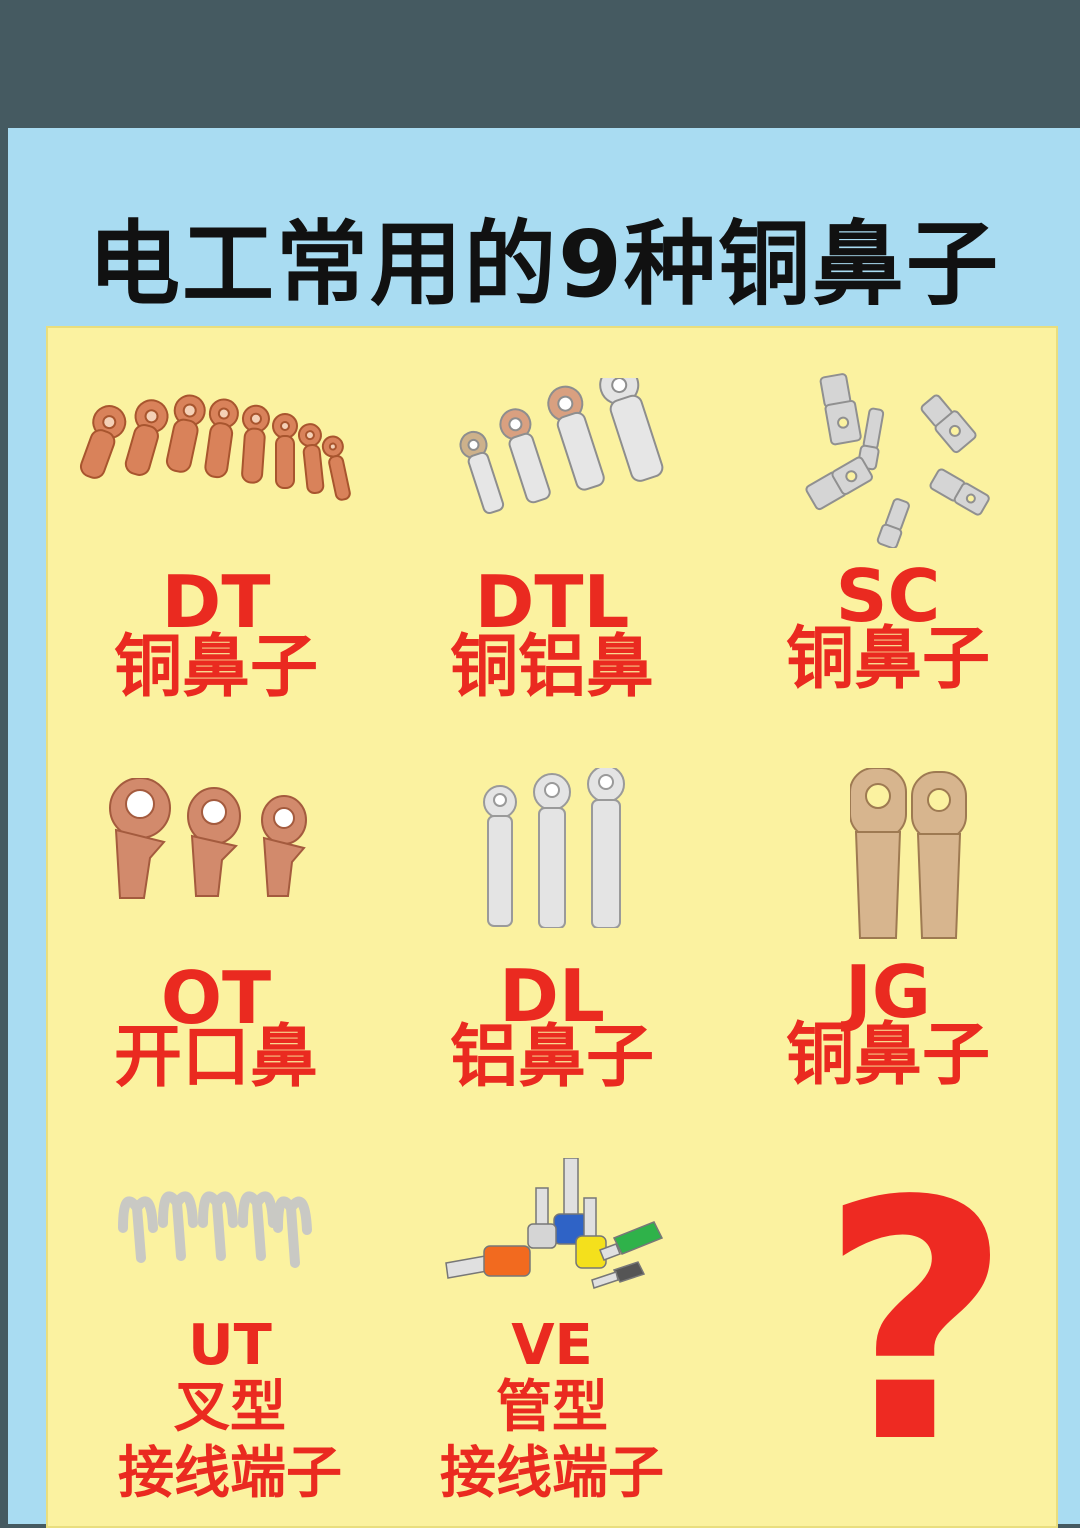 This screenshot has height=1528, width=1080. I want to click on item-sc: SC 铜鼻子, so click(888, 528).